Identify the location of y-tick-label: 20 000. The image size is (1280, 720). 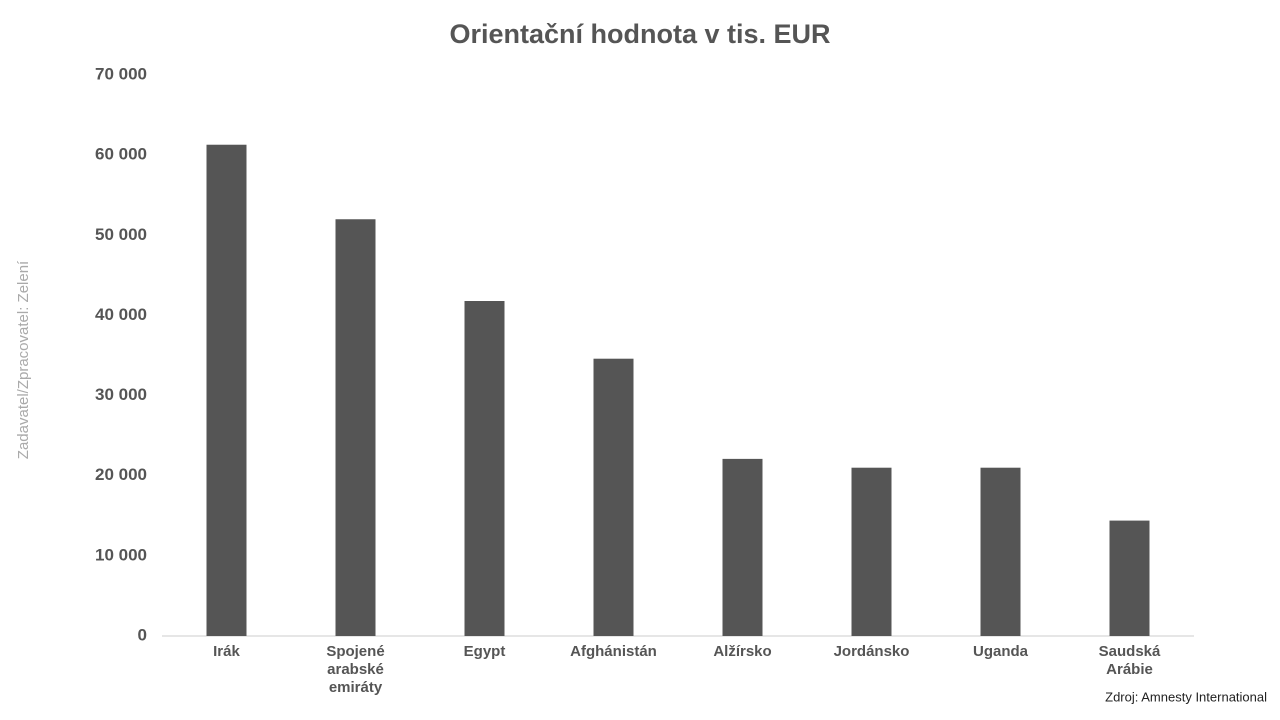
(121, 474).